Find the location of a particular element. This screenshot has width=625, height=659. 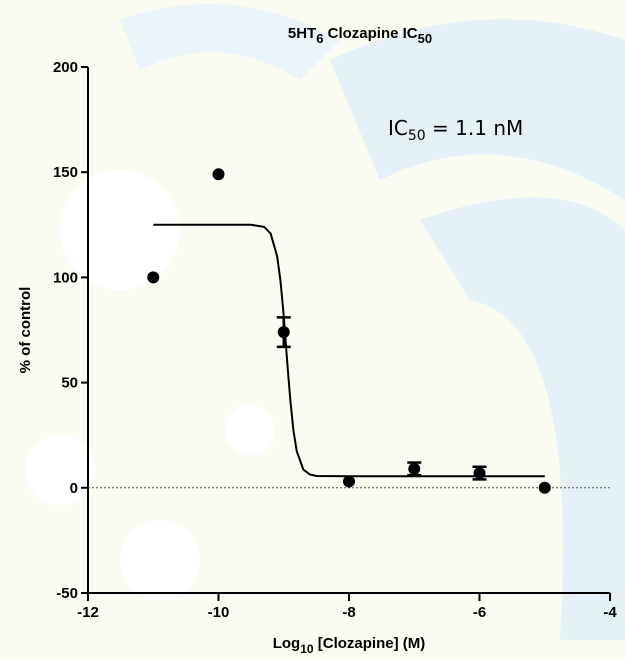

xlabel-subscript: 10 is located at coordinates (307, 649).